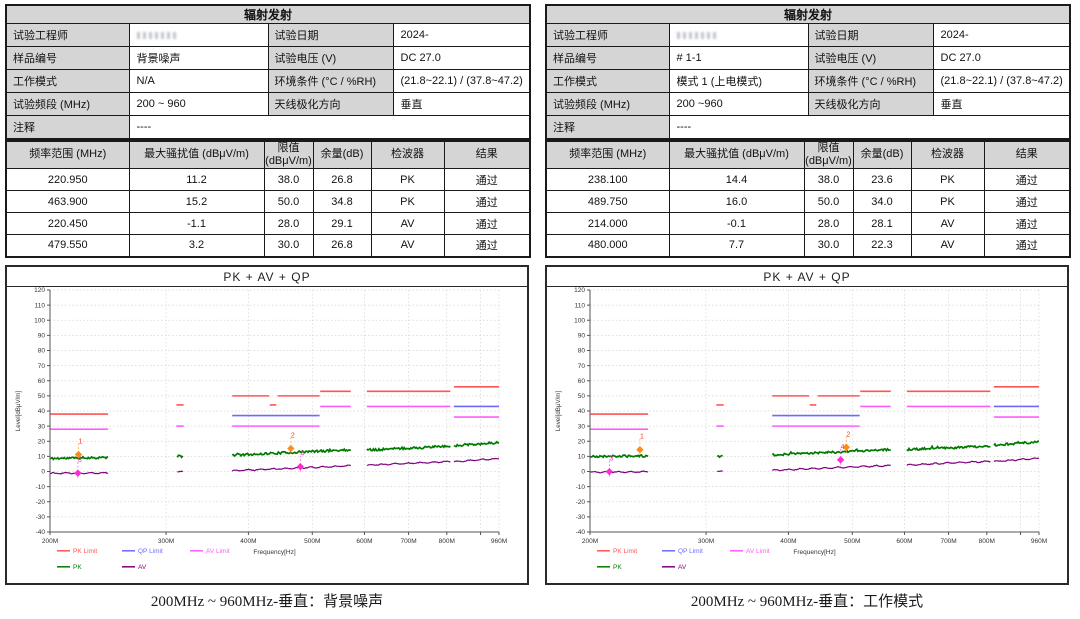  I want to click on results-cell: 14.4, so click(736, 179).